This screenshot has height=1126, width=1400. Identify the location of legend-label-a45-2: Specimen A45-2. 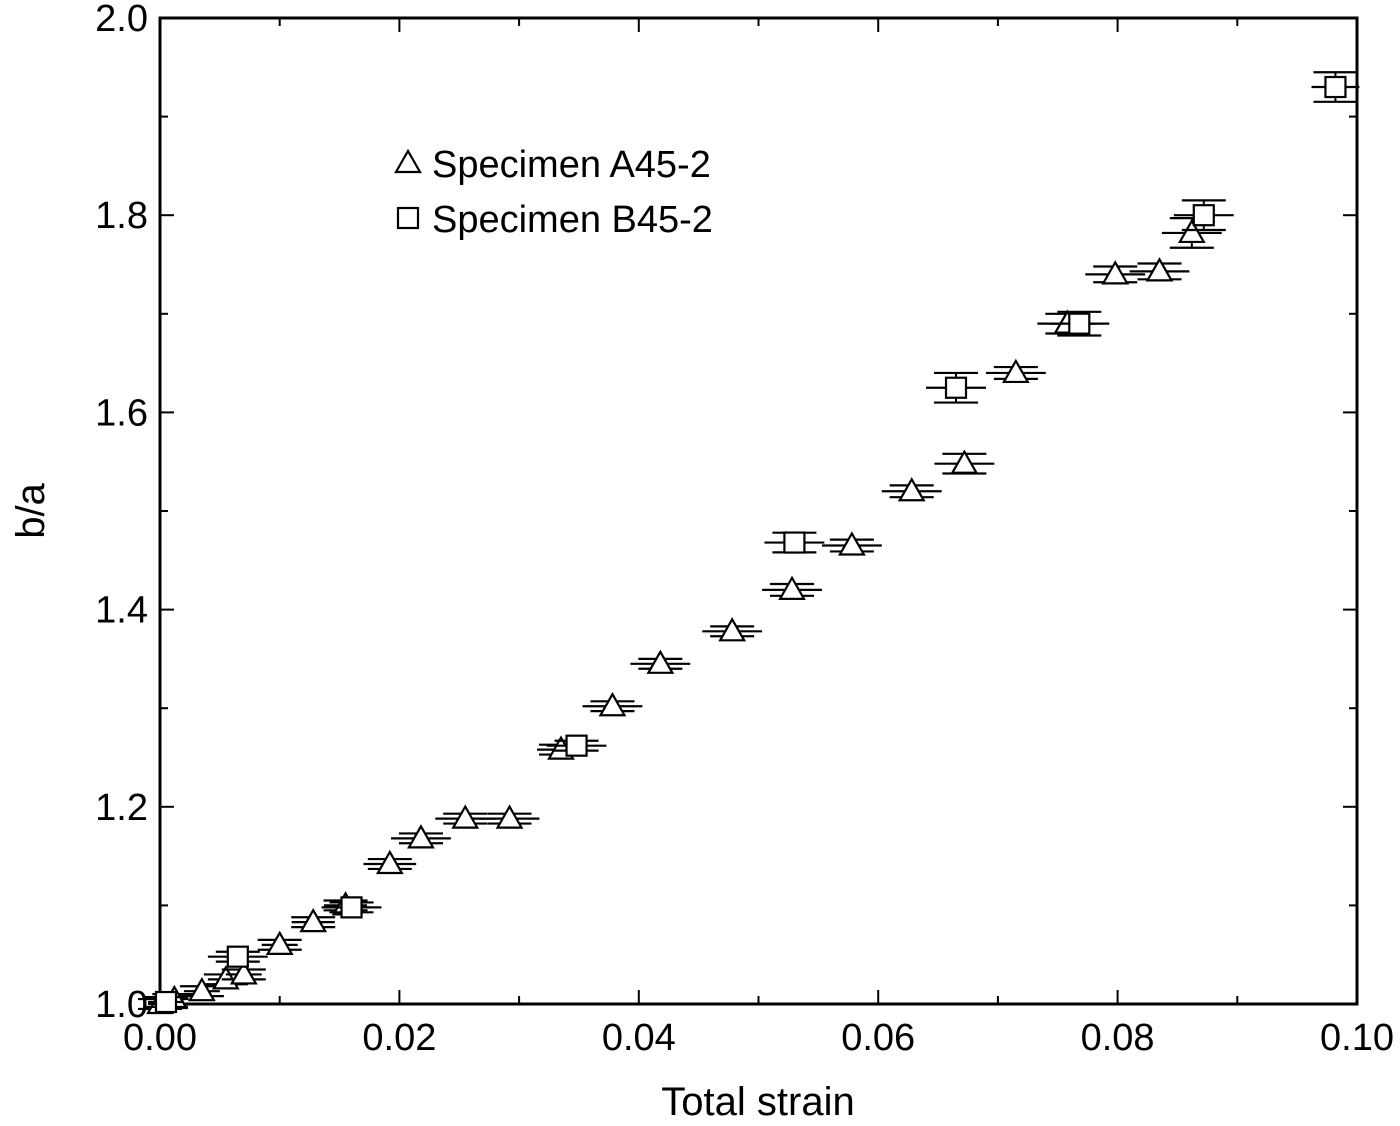
(571, 165).